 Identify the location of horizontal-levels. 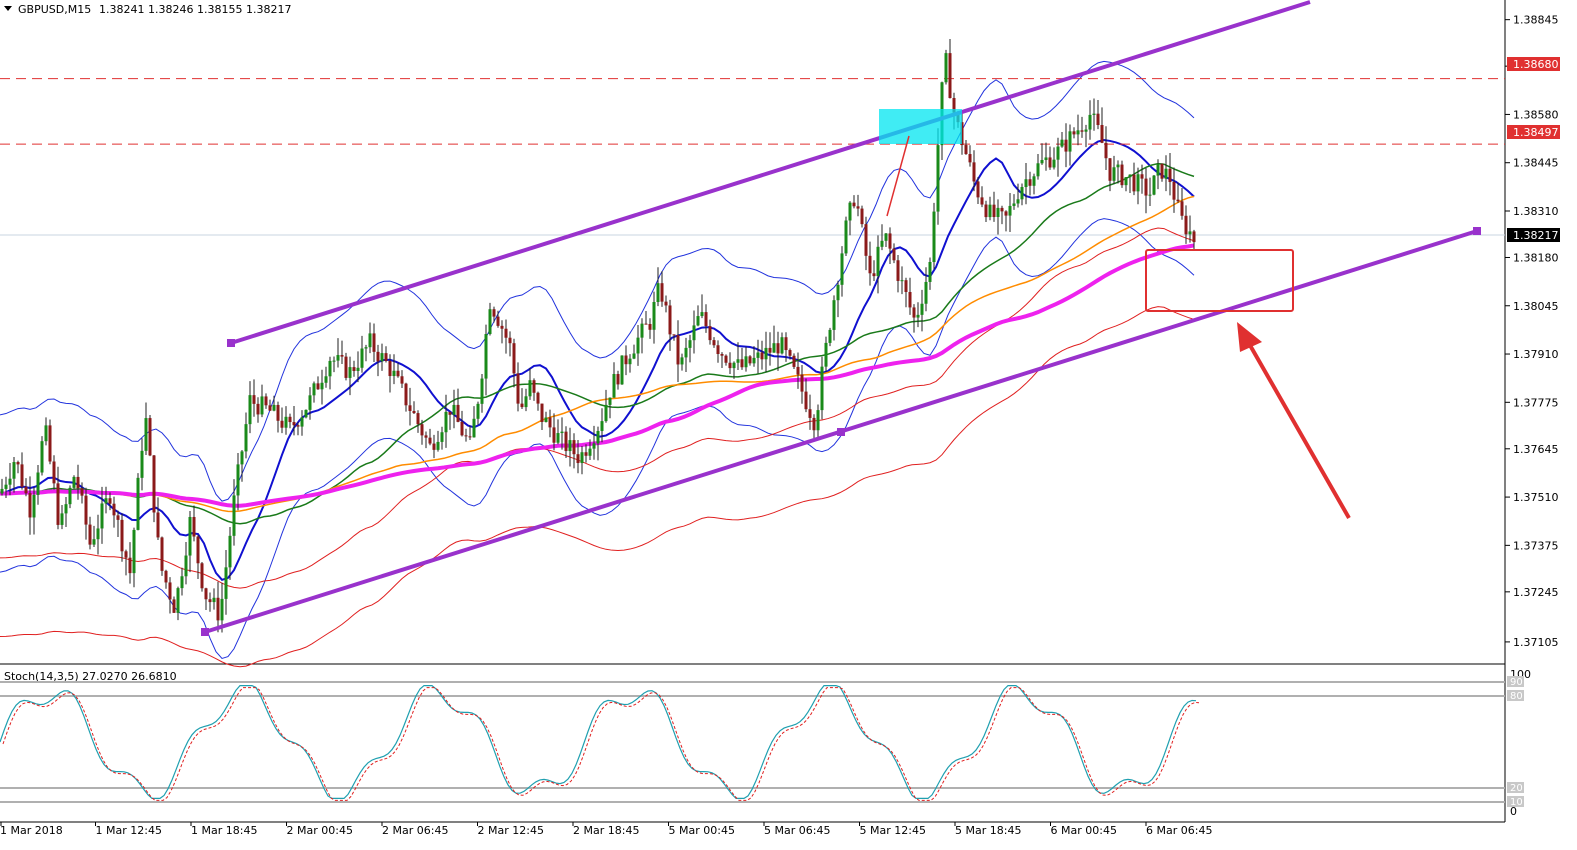
(752, 111).